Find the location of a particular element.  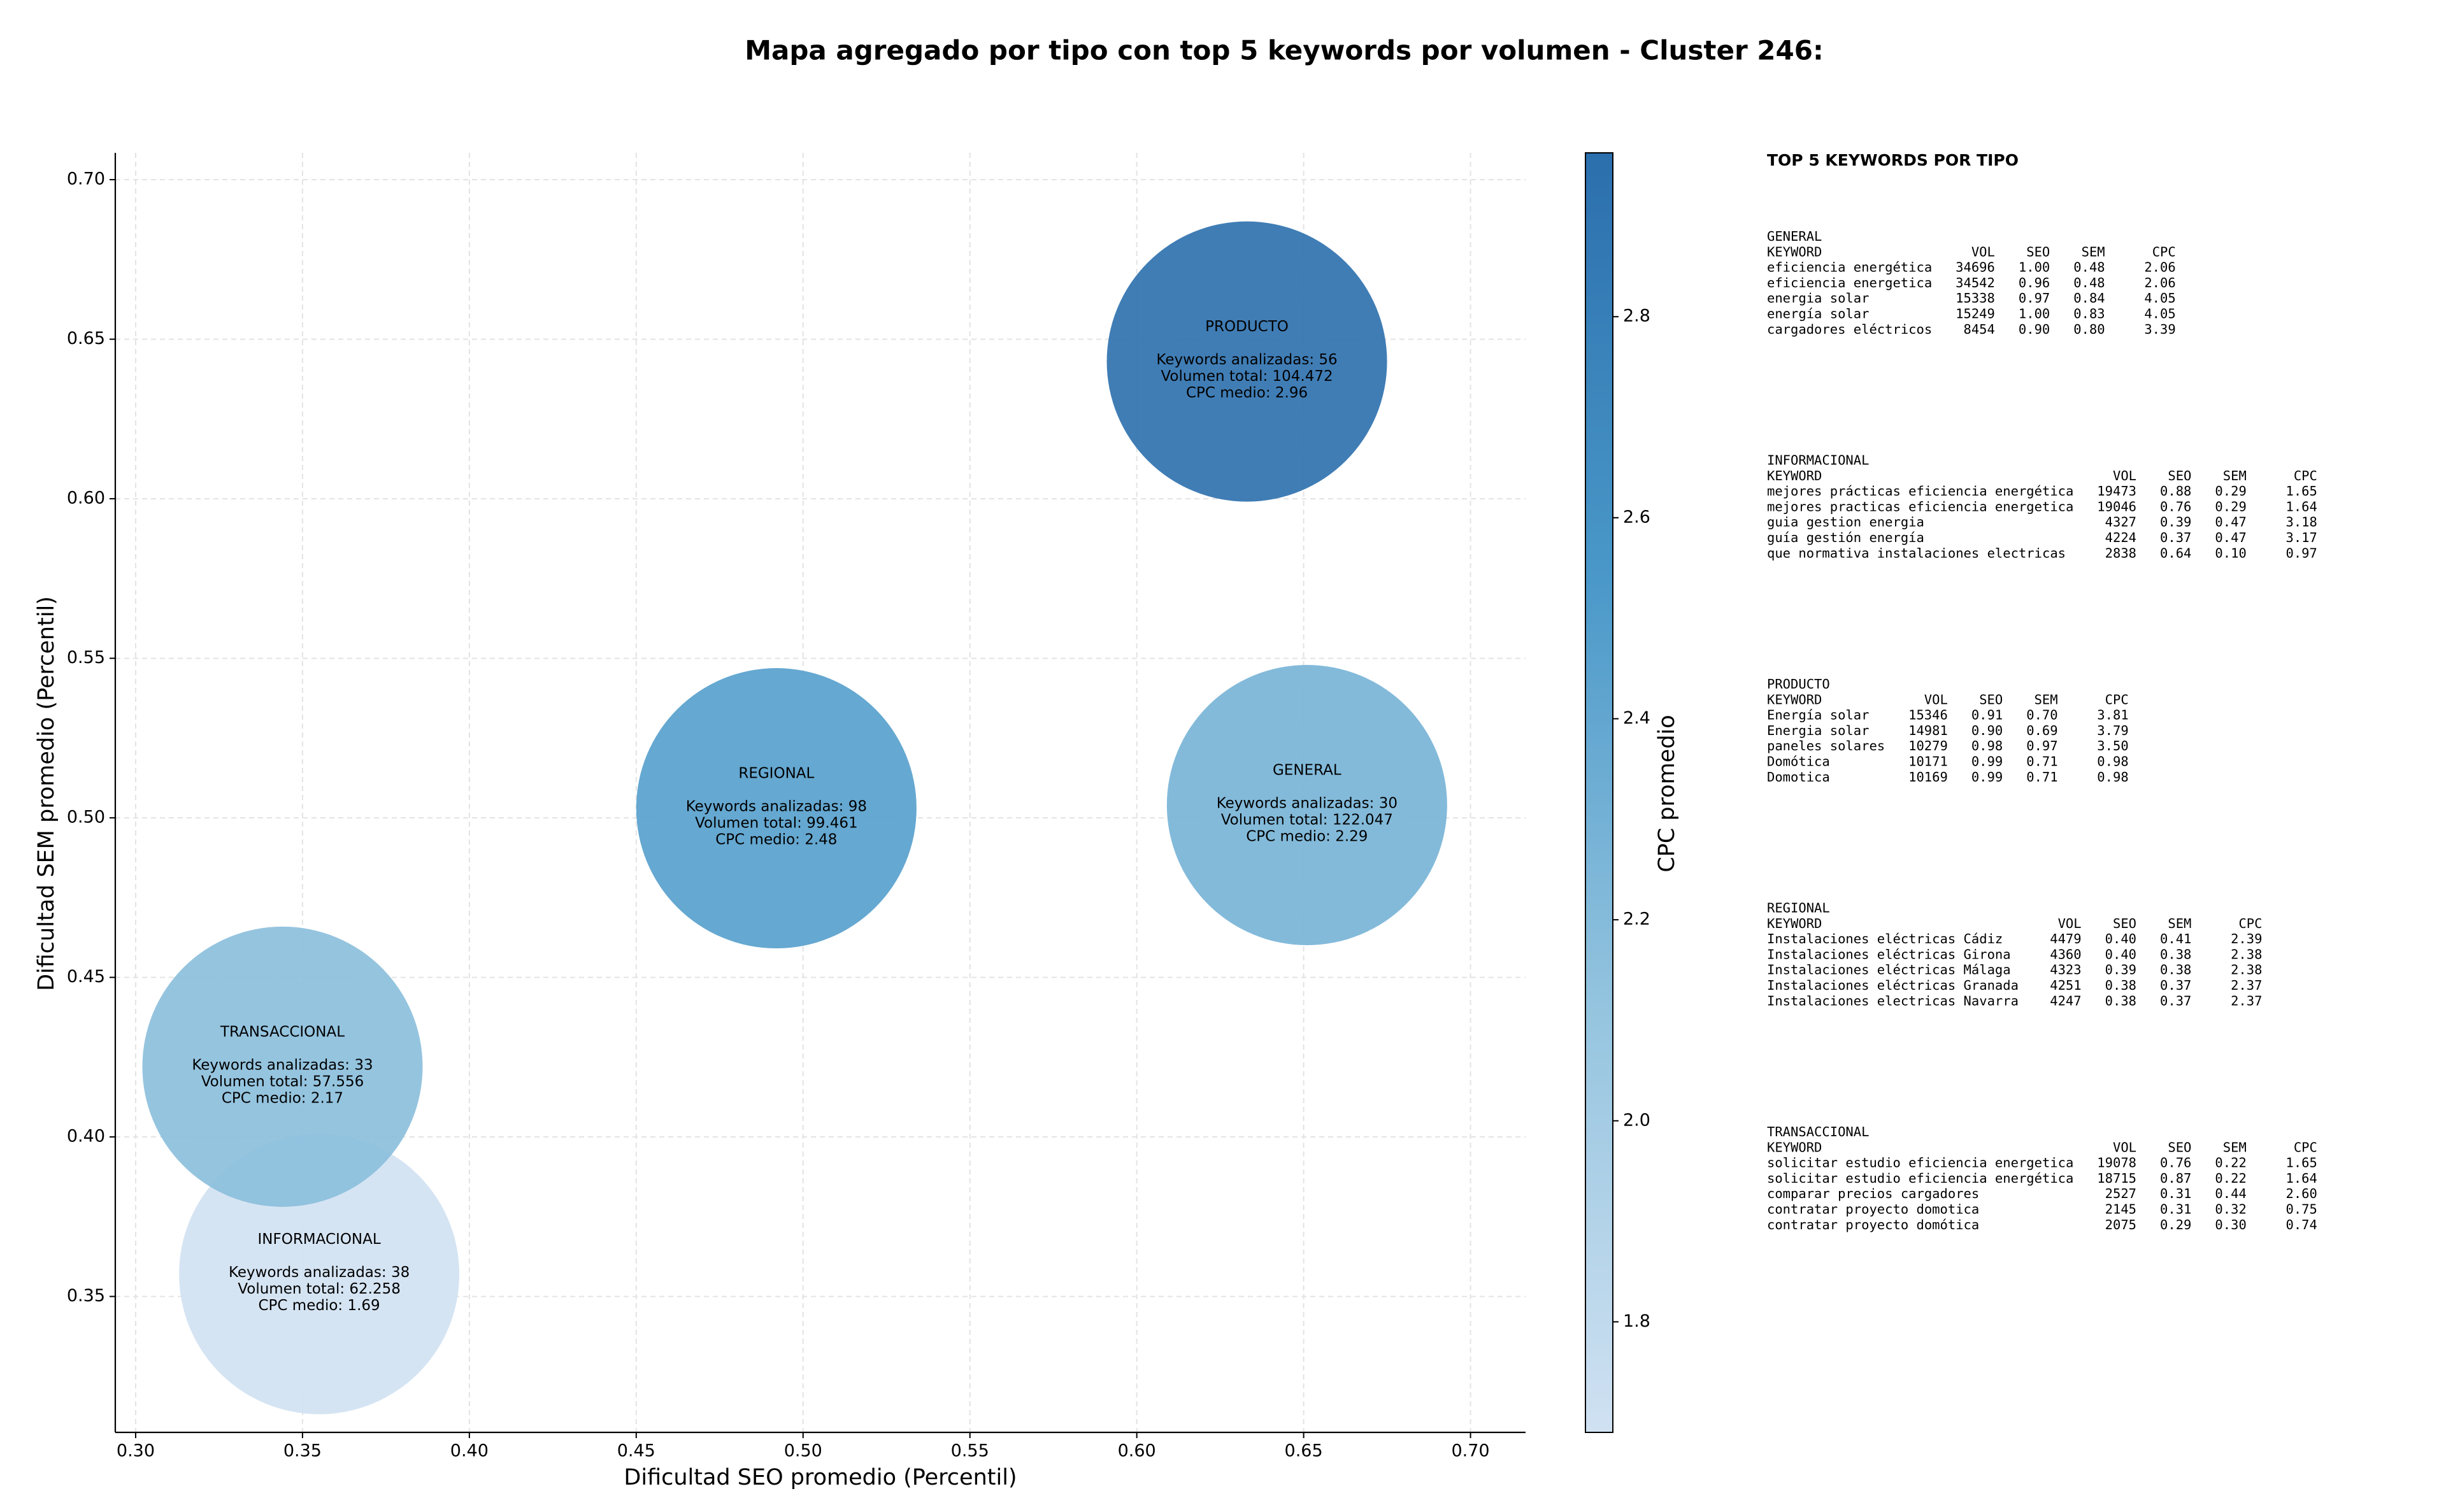

panel-cell: Energía solar is located at coordinates (1818, 715).